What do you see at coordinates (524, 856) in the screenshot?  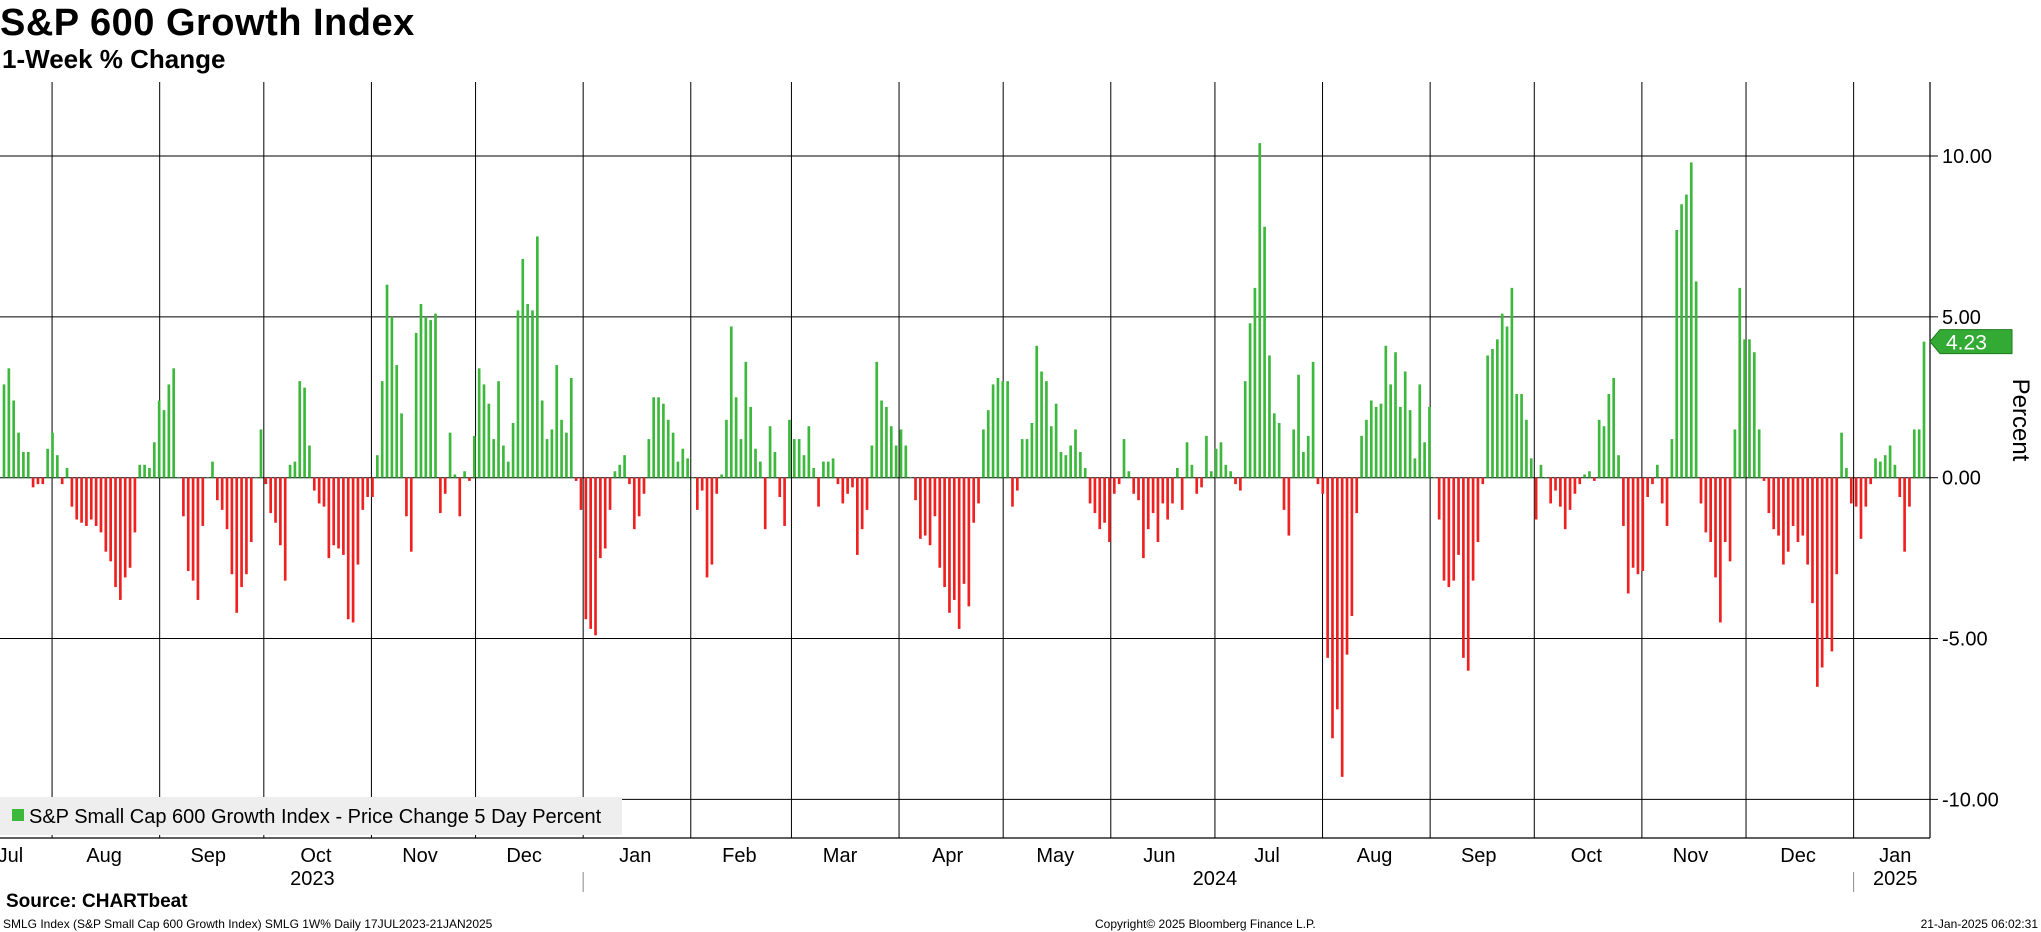 I see `x-month-label: Dec` at bounding box center [524, 856].